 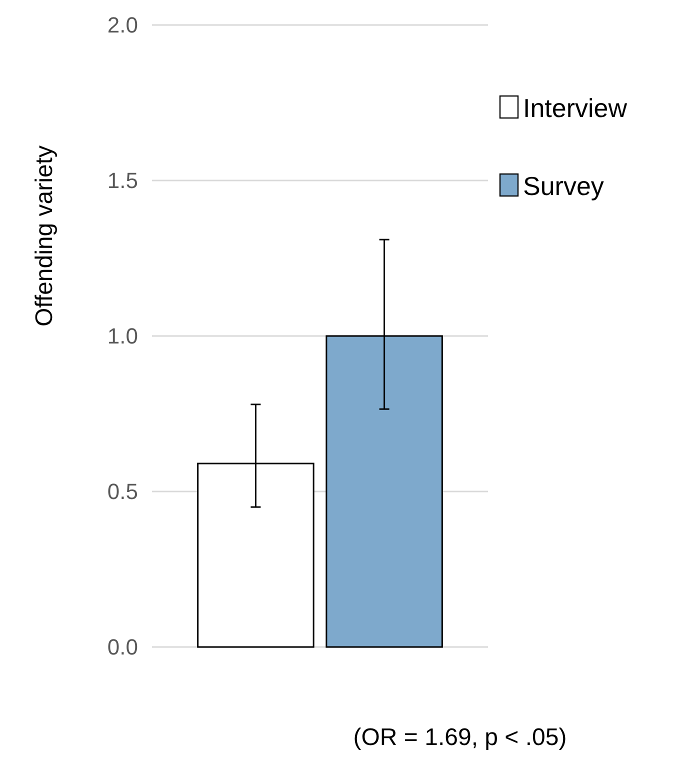 I want to click on y-tick-label: 2.0, so click(x=122, y=25).